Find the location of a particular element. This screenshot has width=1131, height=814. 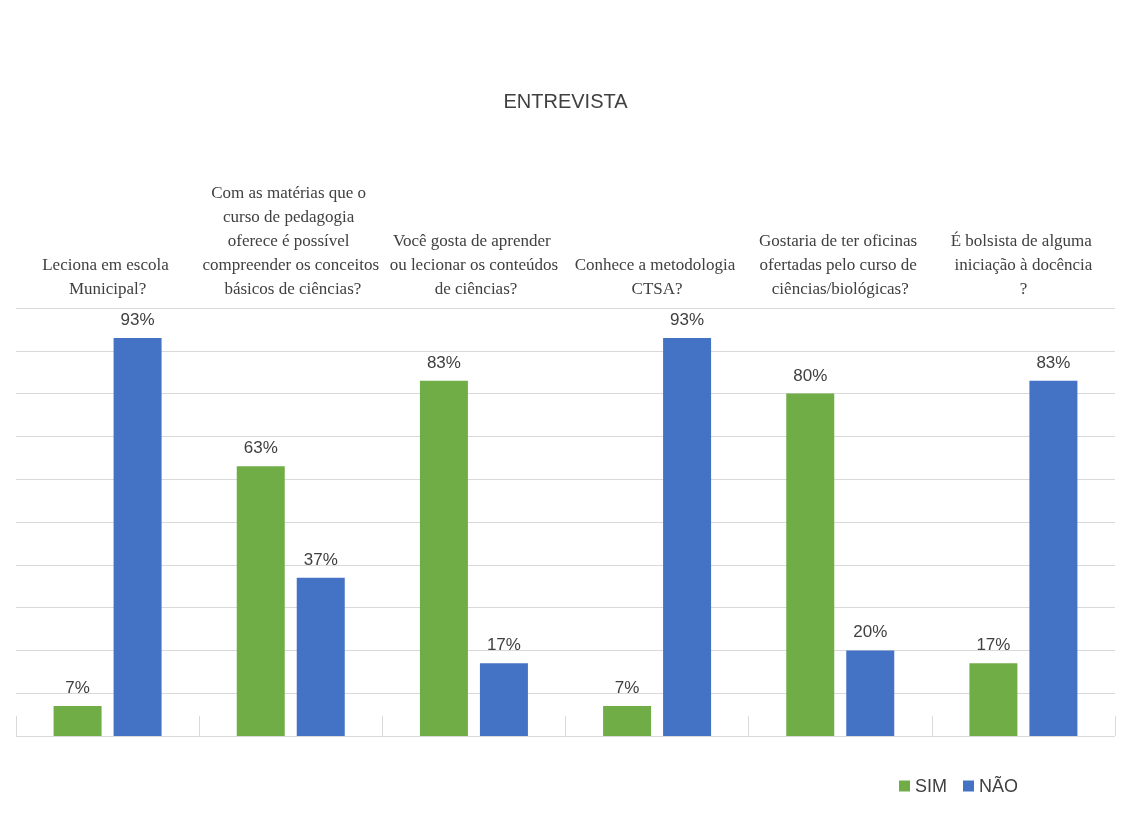

x-tick-label: Gostaria de ter oficinas ofertadas pelo curso de ciências/biológicas? is located at coordinates (840, 264).